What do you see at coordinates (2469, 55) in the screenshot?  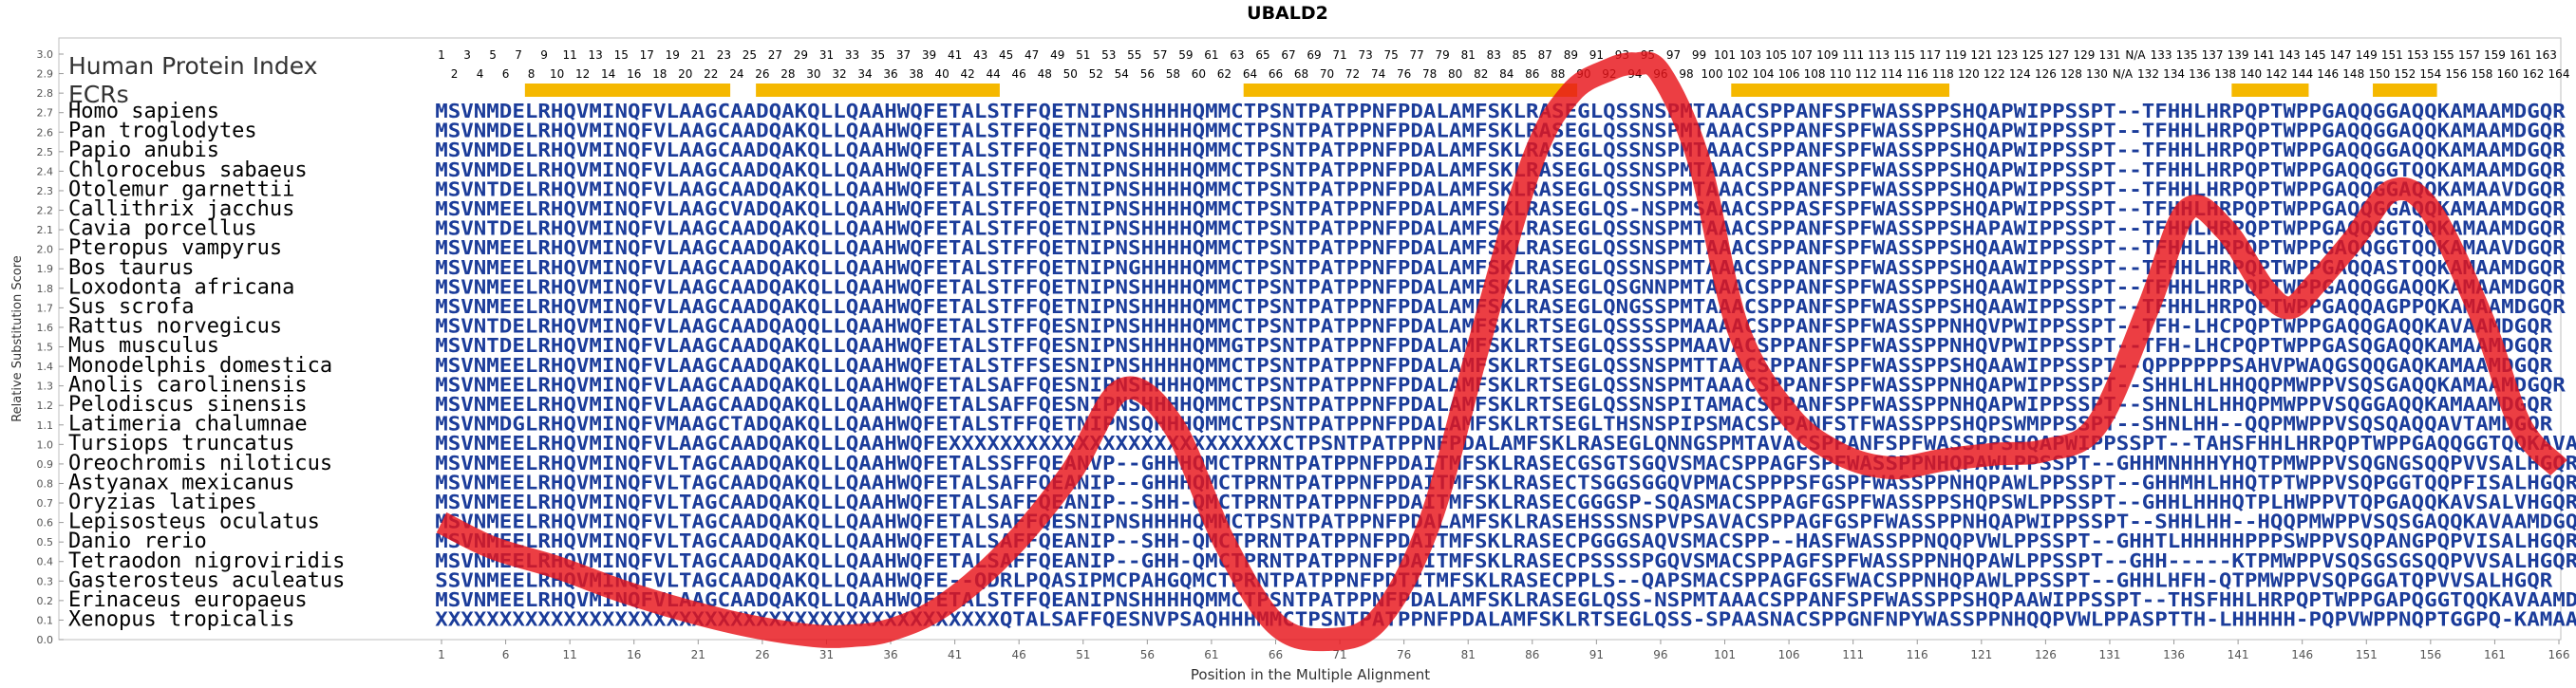 I see `human-index-label: 157` at bounding box center [2469, 55].